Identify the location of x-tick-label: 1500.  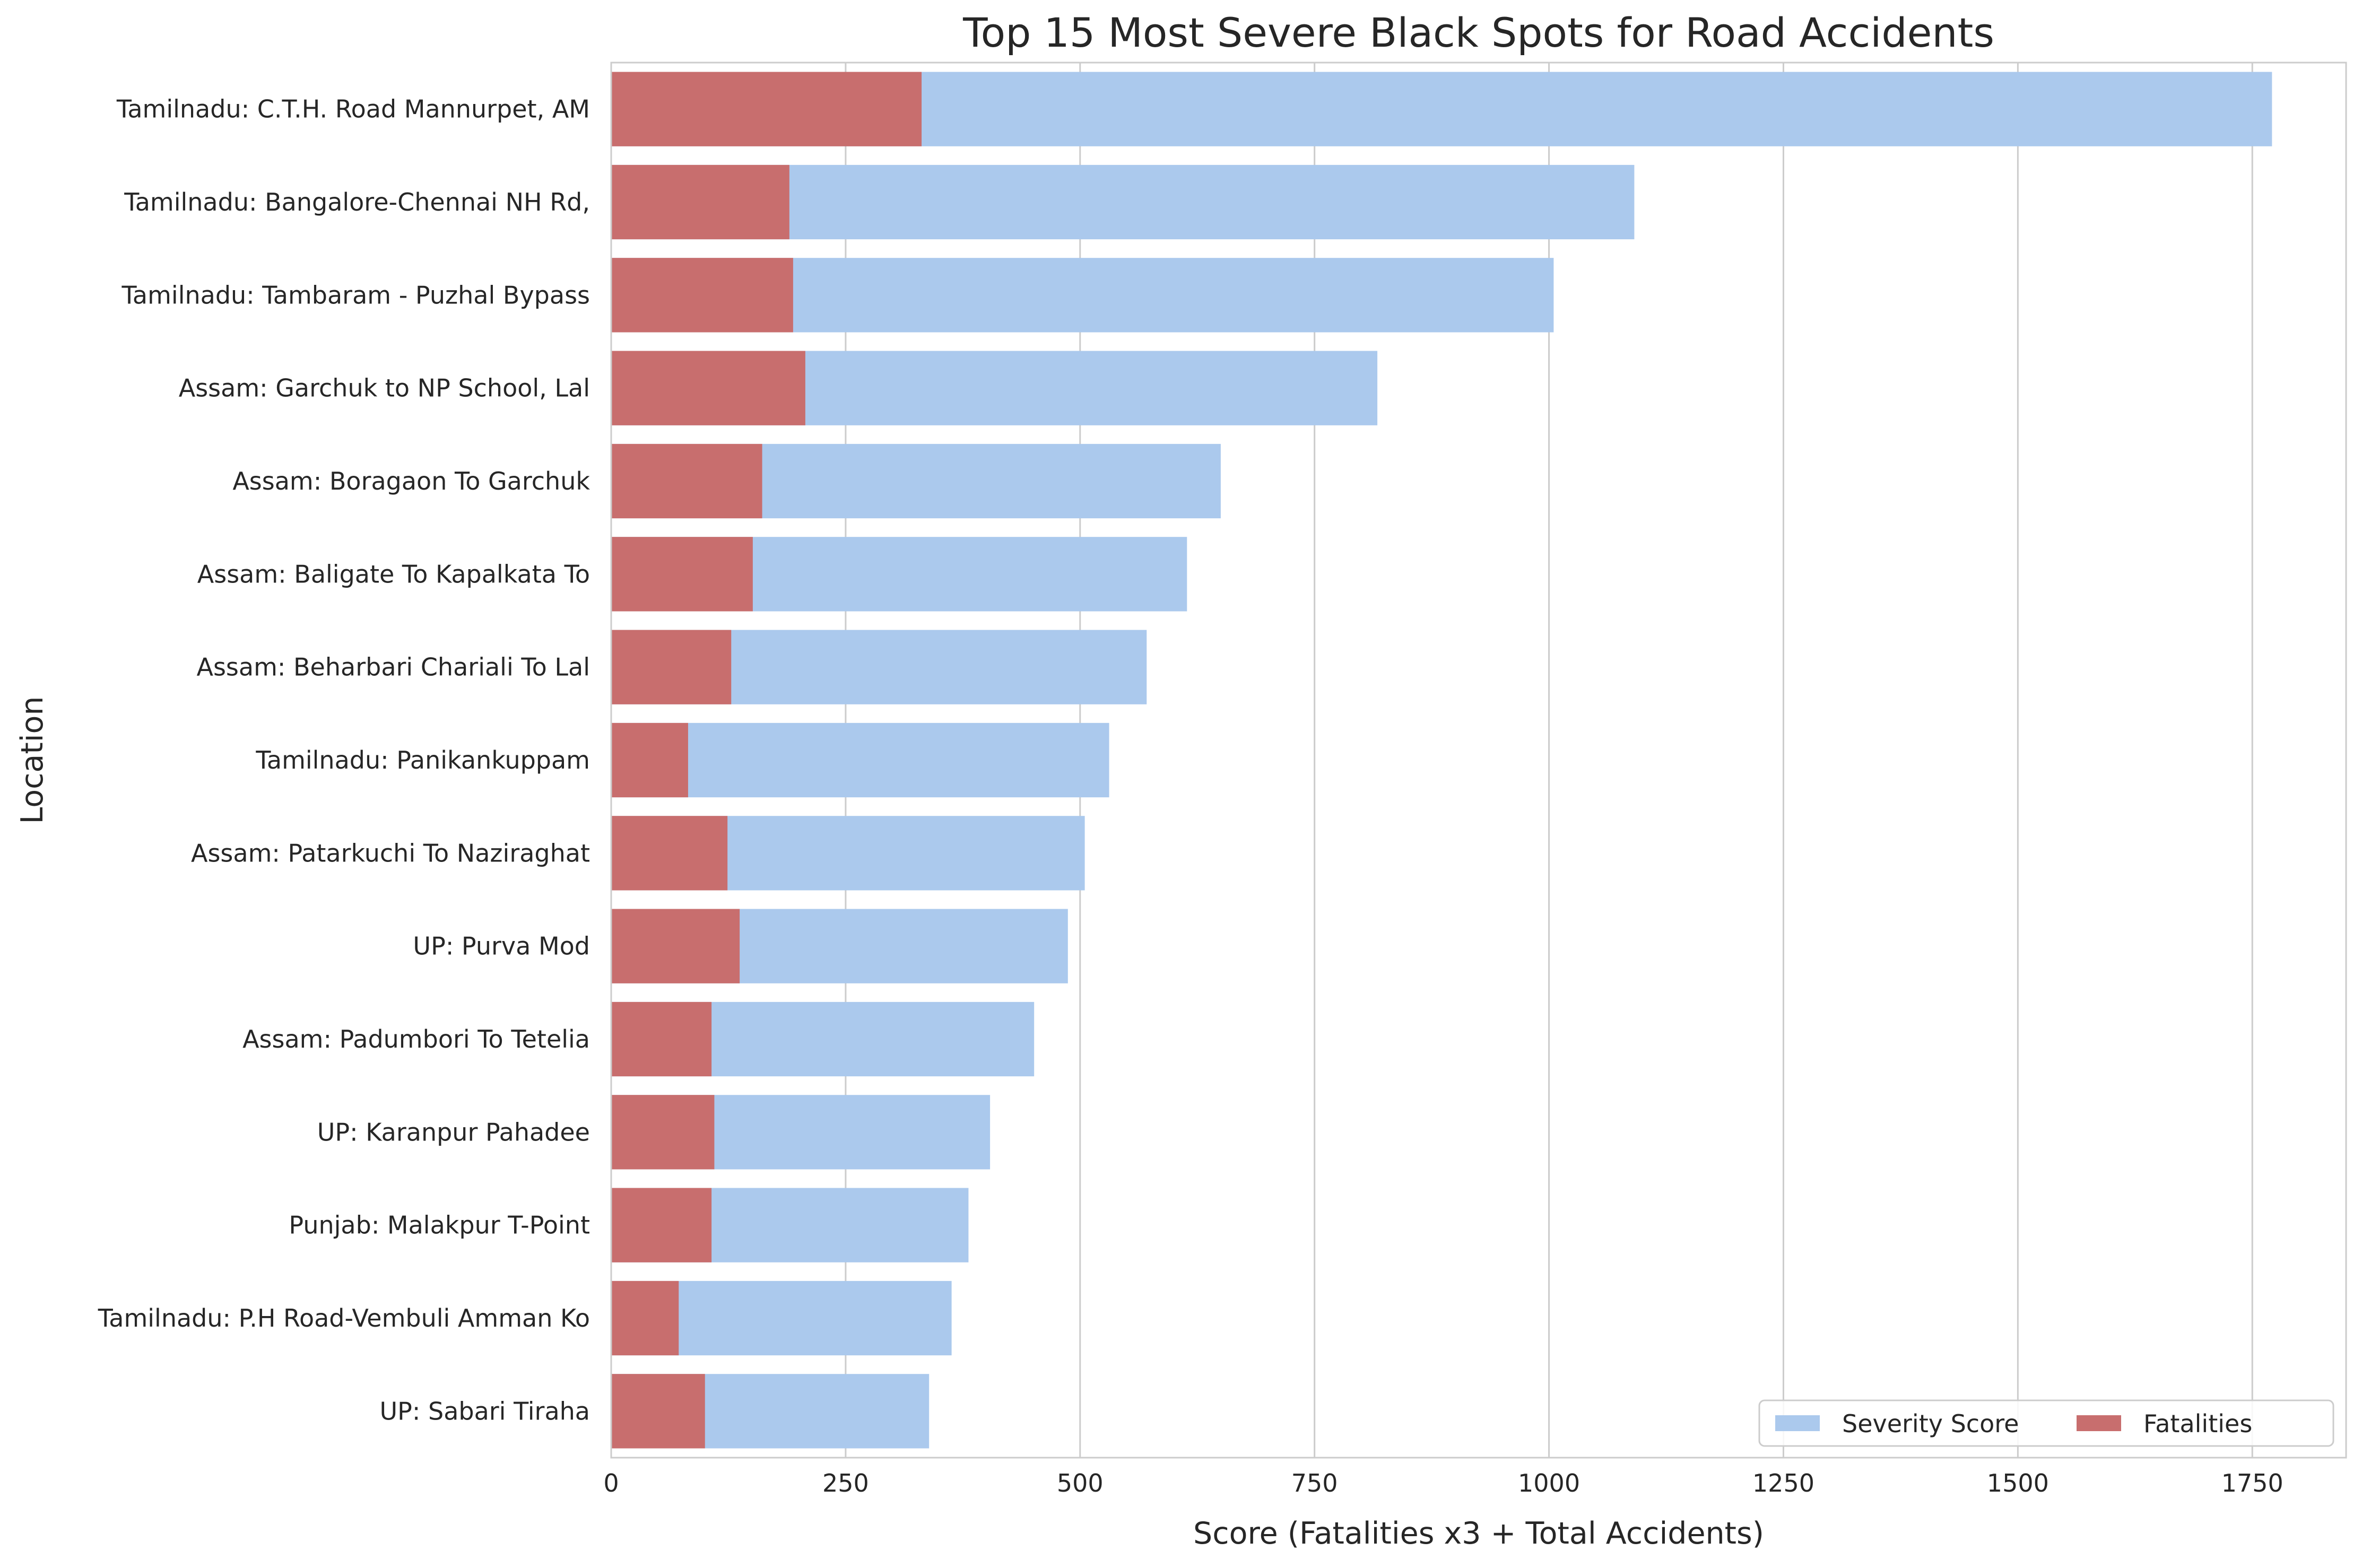
(2018, 1483).